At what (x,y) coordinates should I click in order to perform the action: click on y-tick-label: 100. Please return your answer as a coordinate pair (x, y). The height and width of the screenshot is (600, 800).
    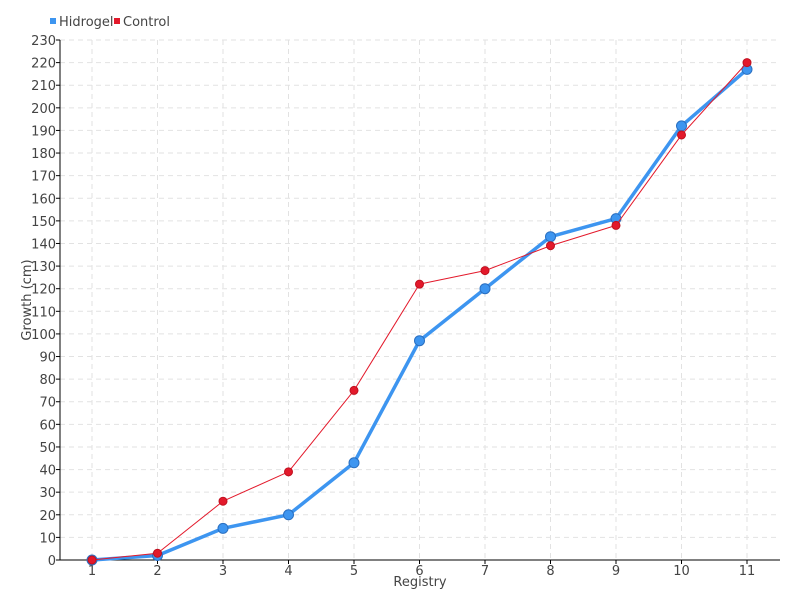
    Looking at the image, I should click on (43, 335).